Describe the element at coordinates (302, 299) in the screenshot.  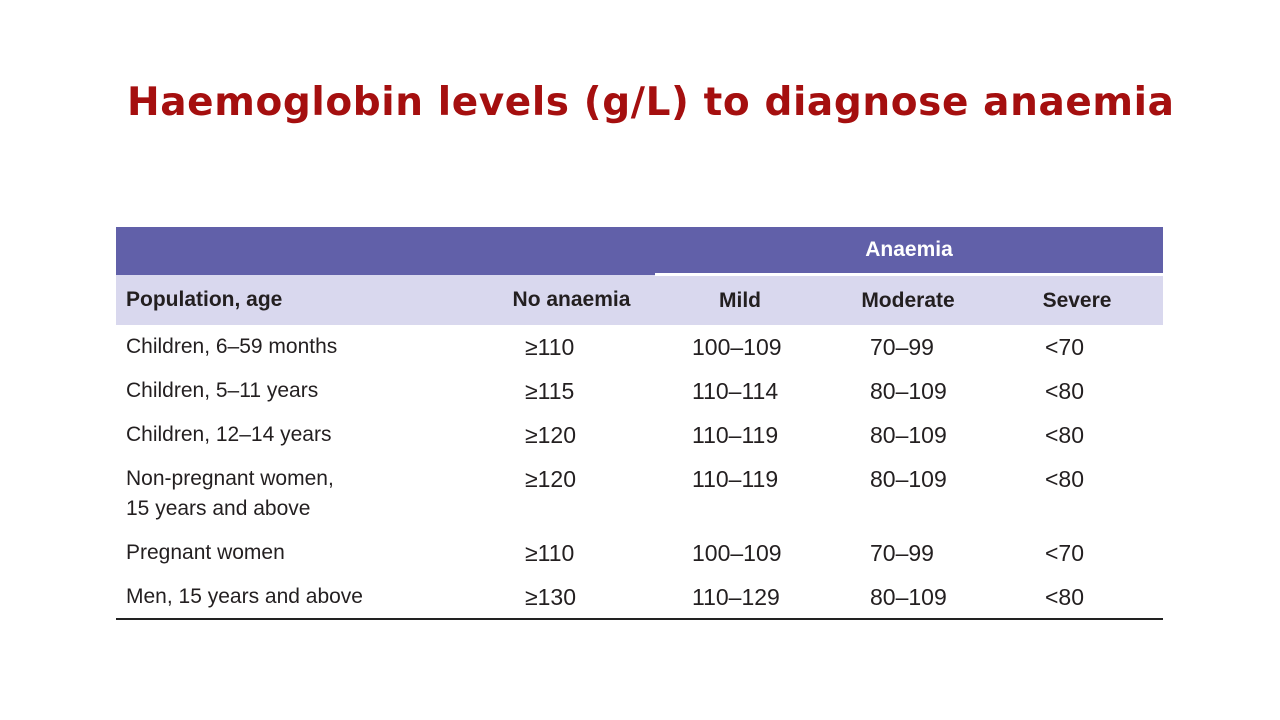
I see `column-header-population: Population, age` at that location.